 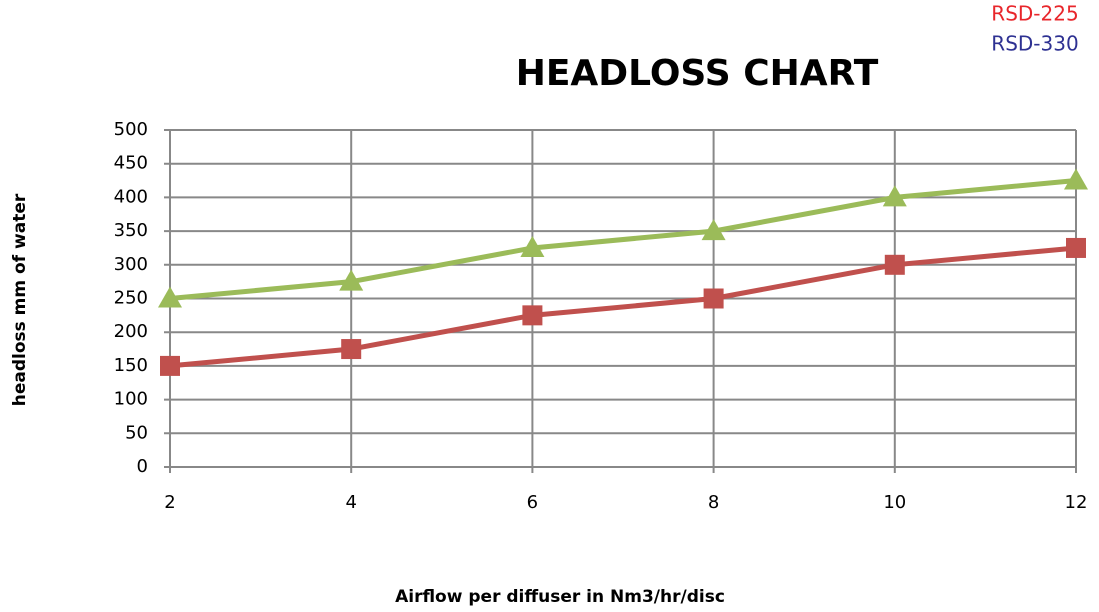 I want to click on y-tick-label: 50, so click(x=136, y=432).